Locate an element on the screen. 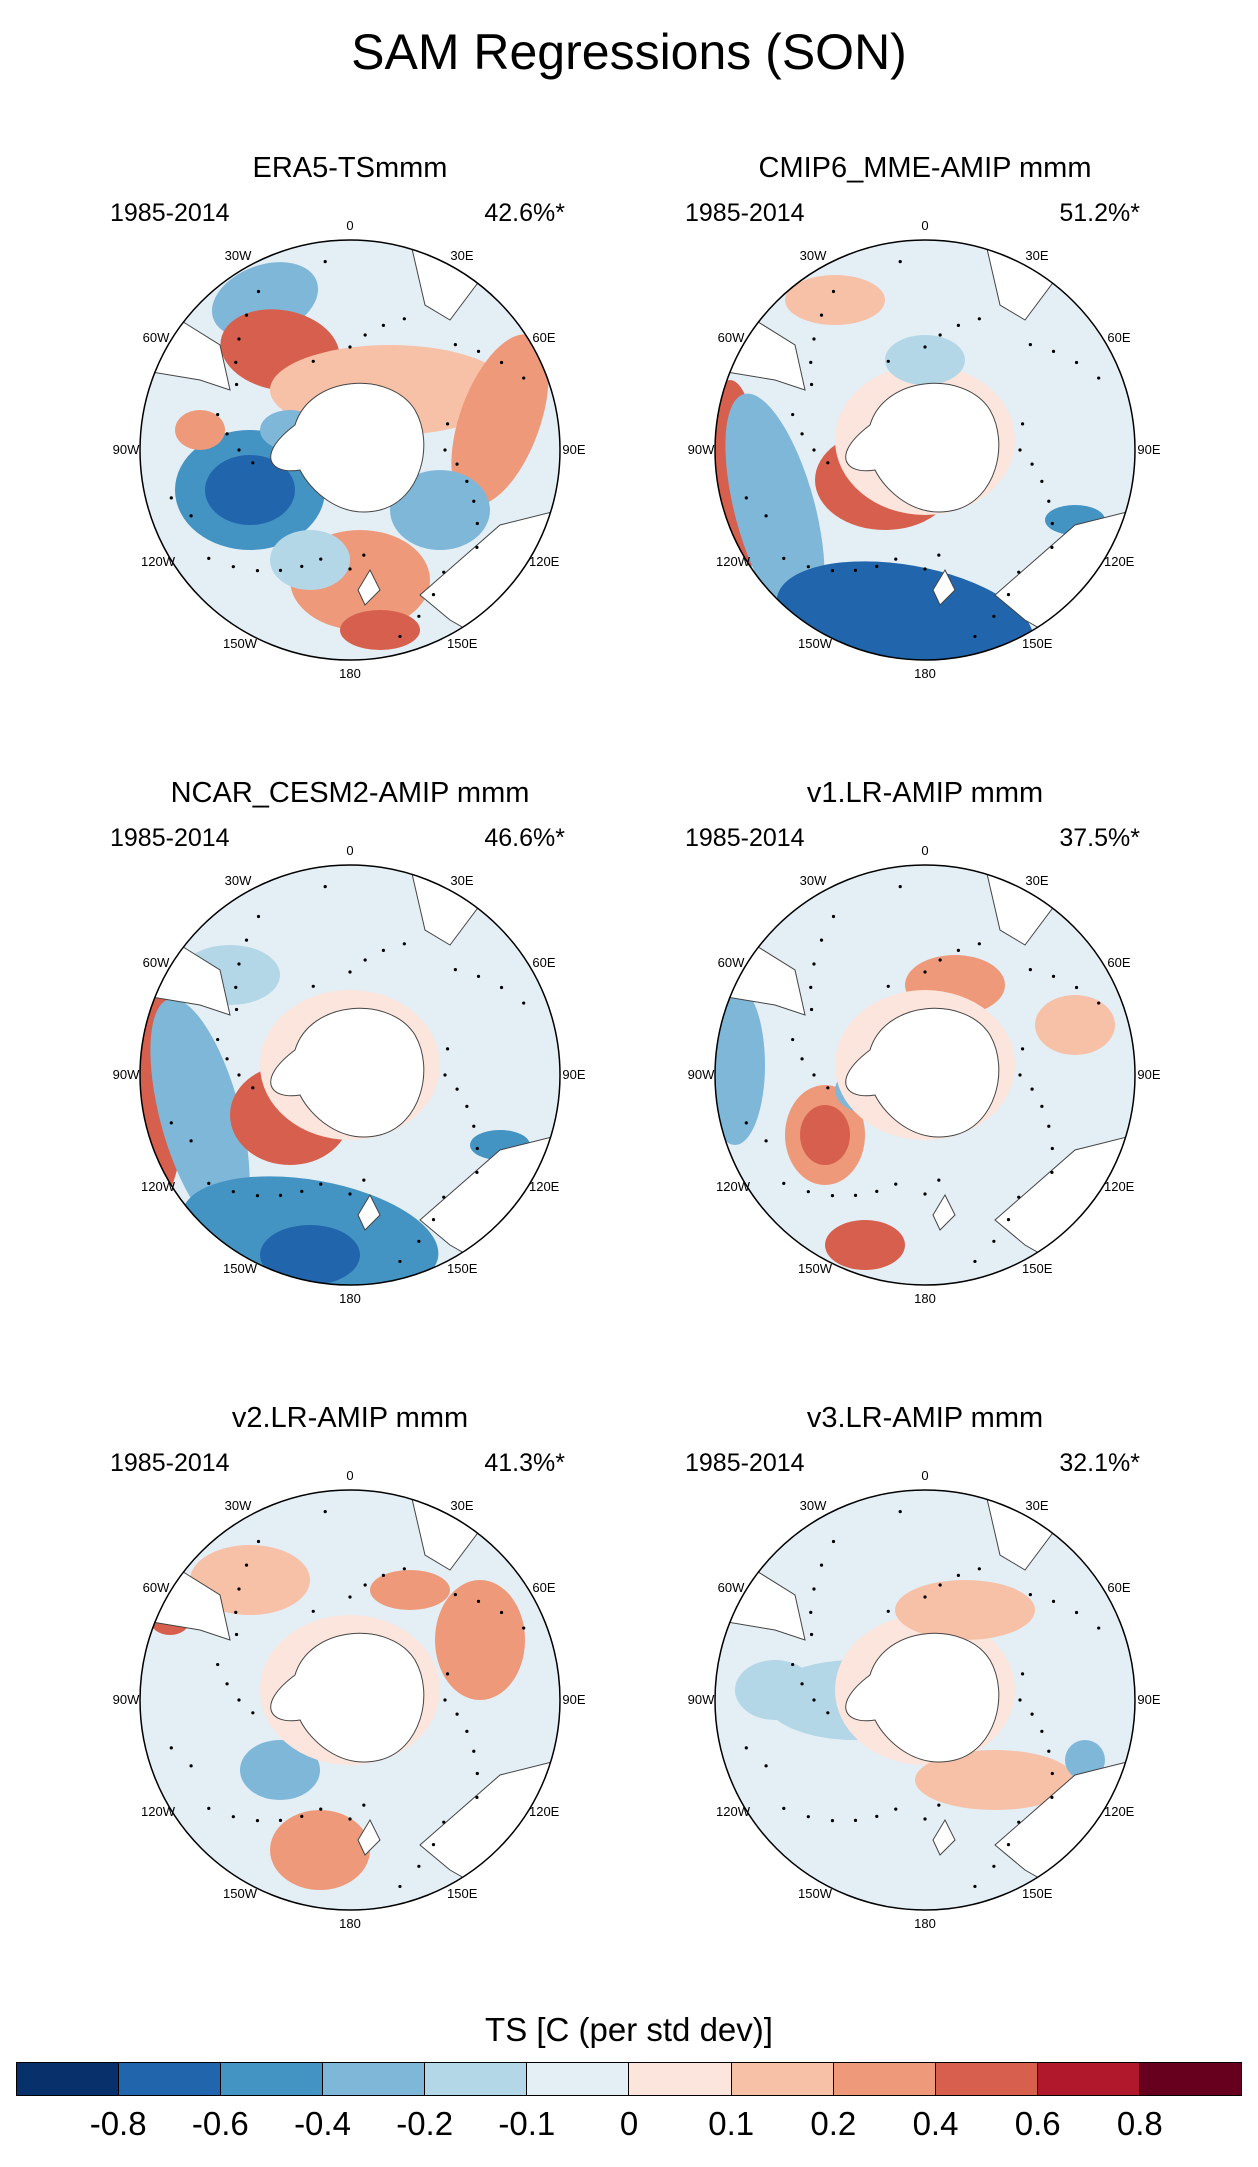 The width and height of the screenshot is (1258, 2167). colorbar-tick-label: -0.8 is located at coordinates (118, 2123).